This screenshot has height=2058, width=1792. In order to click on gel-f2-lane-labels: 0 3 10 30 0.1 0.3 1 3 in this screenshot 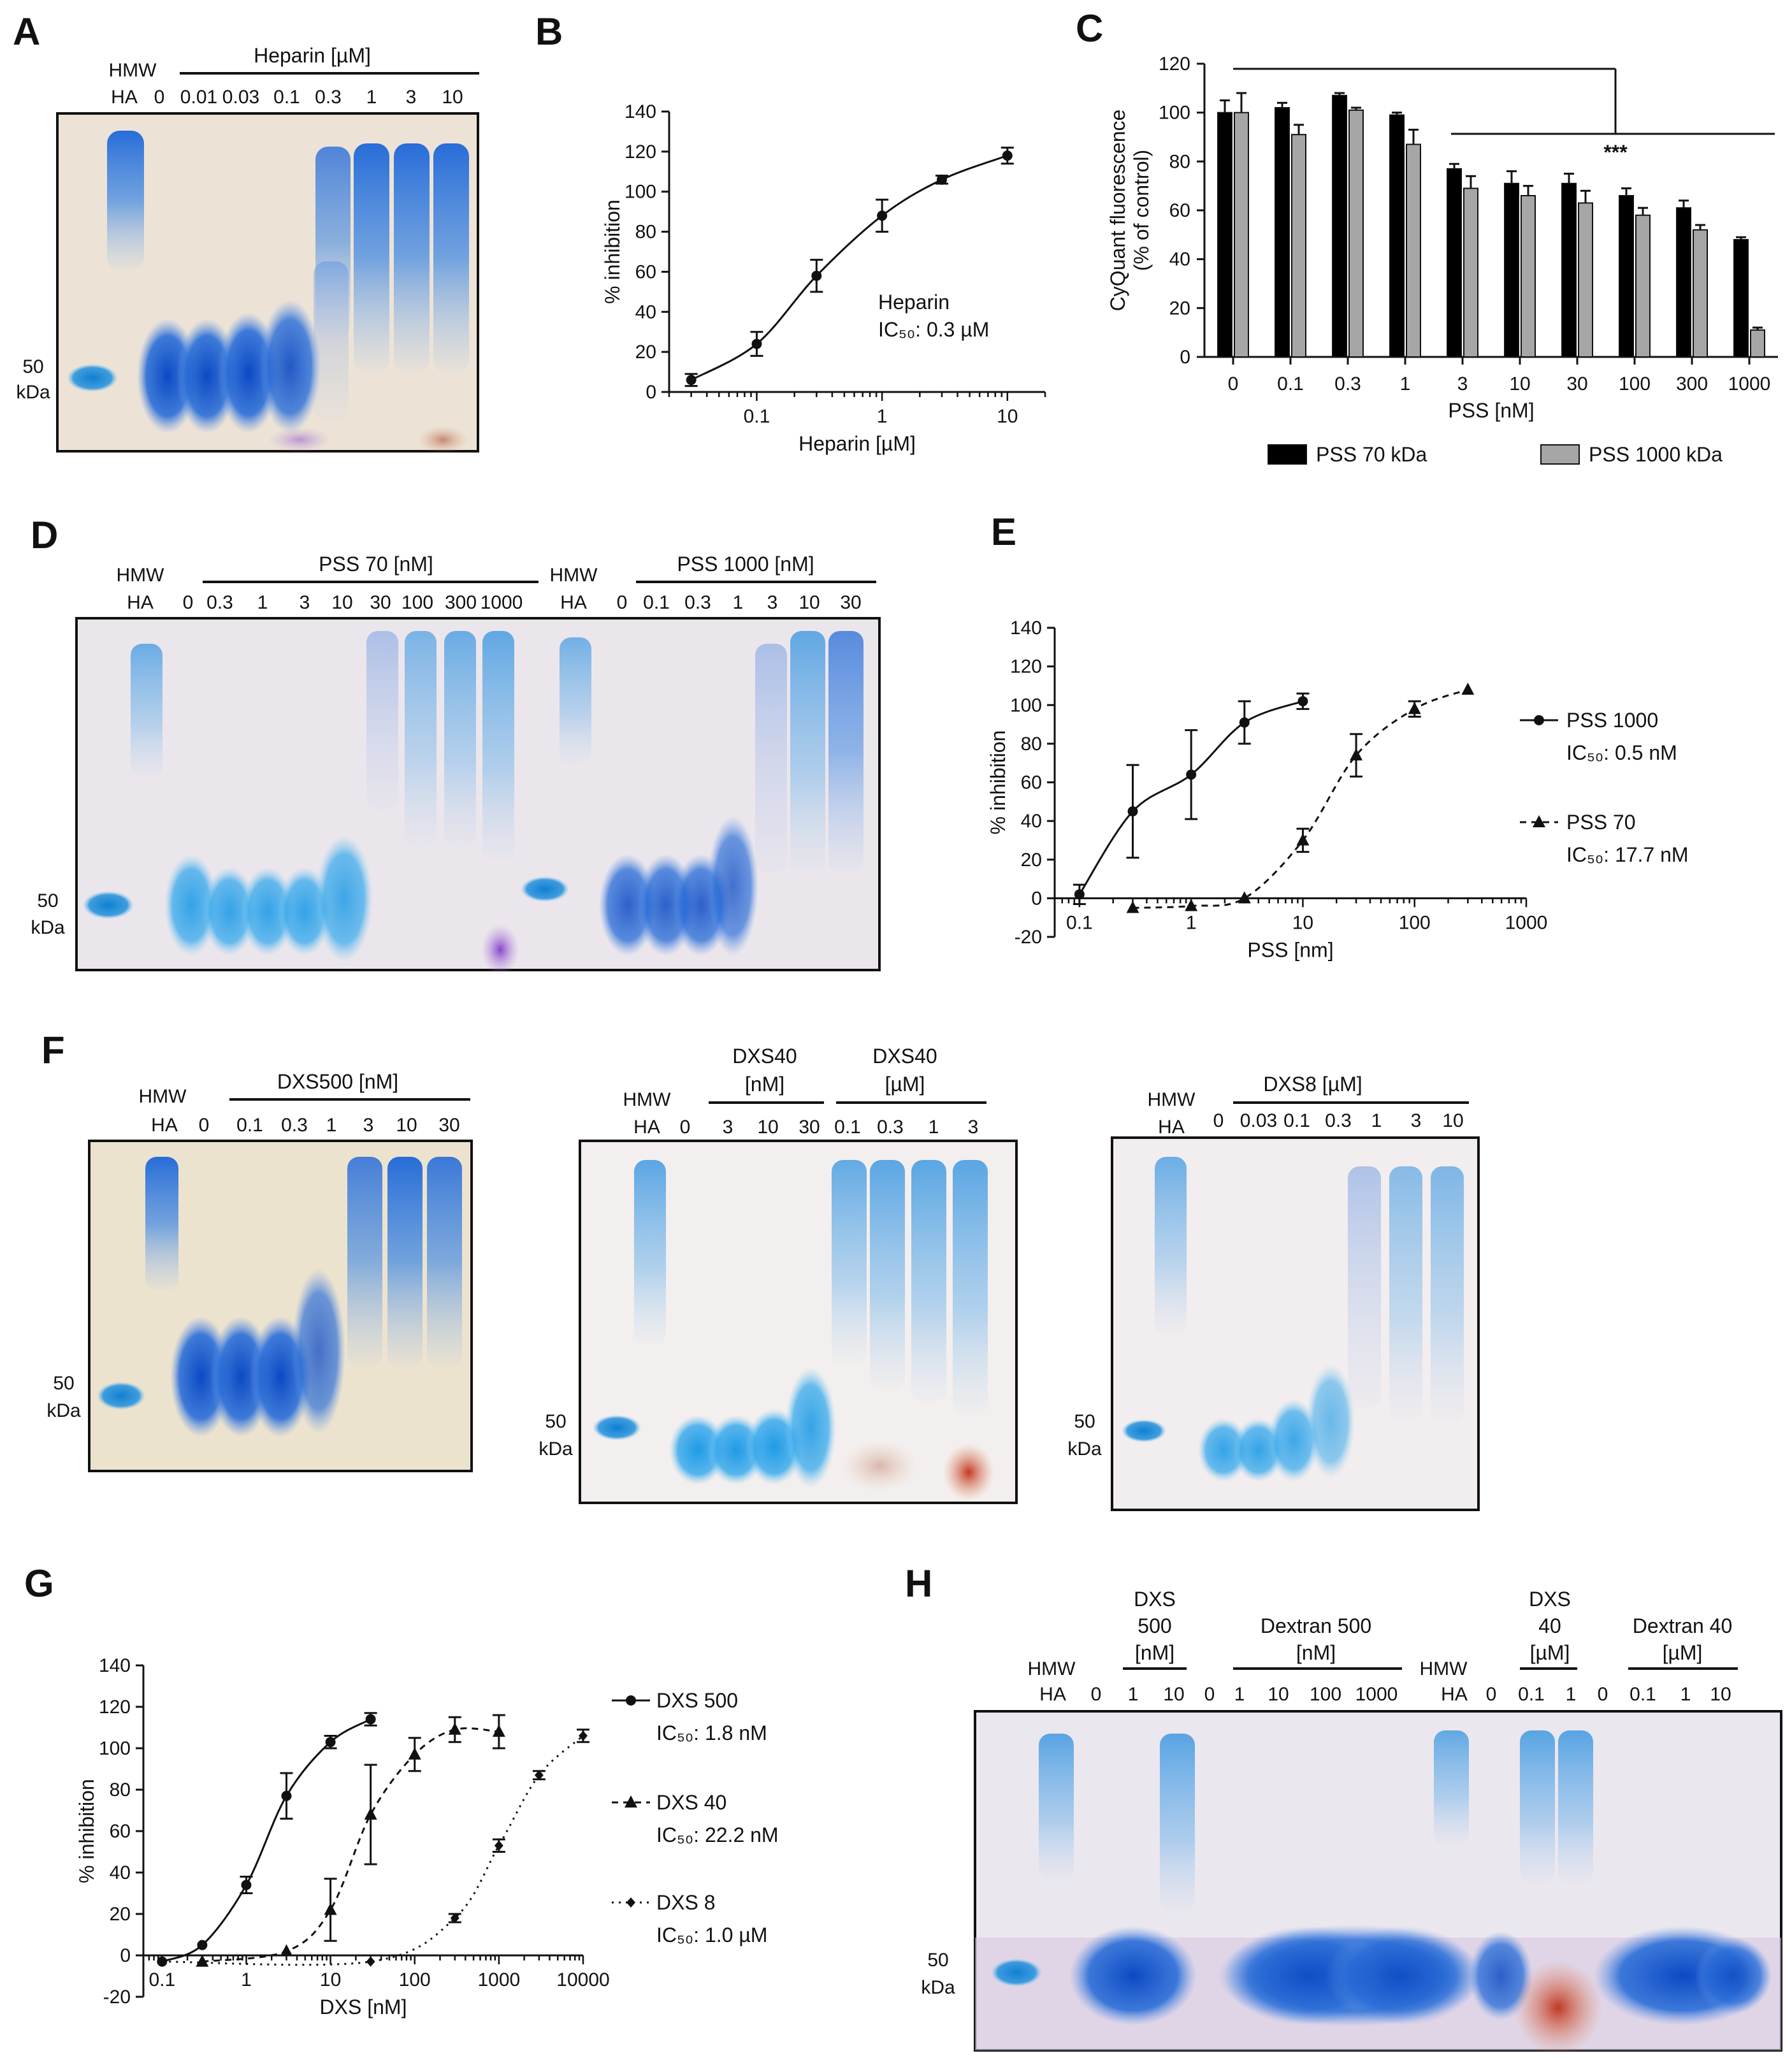, I will do `click(829, 1128)`.